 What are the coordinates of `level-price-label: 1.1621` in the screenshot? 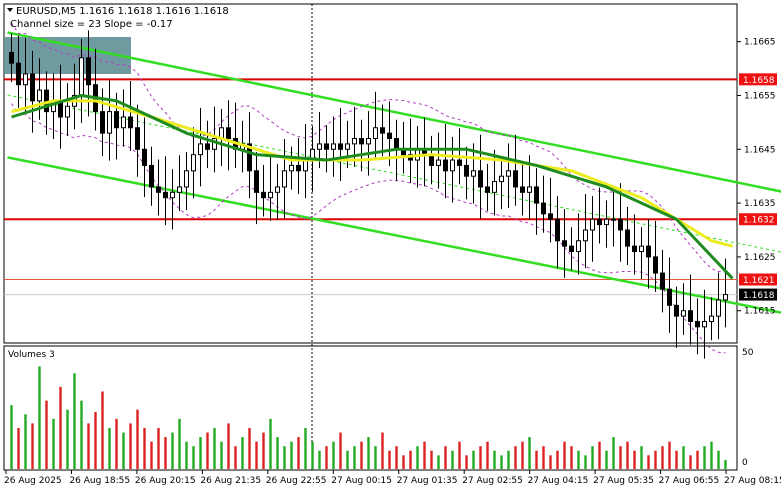 It's located at (759, 281).